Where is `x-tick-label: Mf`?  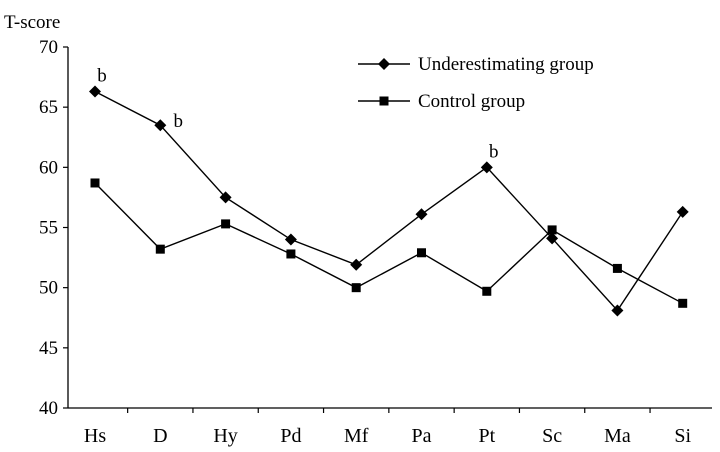
x-tick-label: Mf is located at coordinates (356, 436).